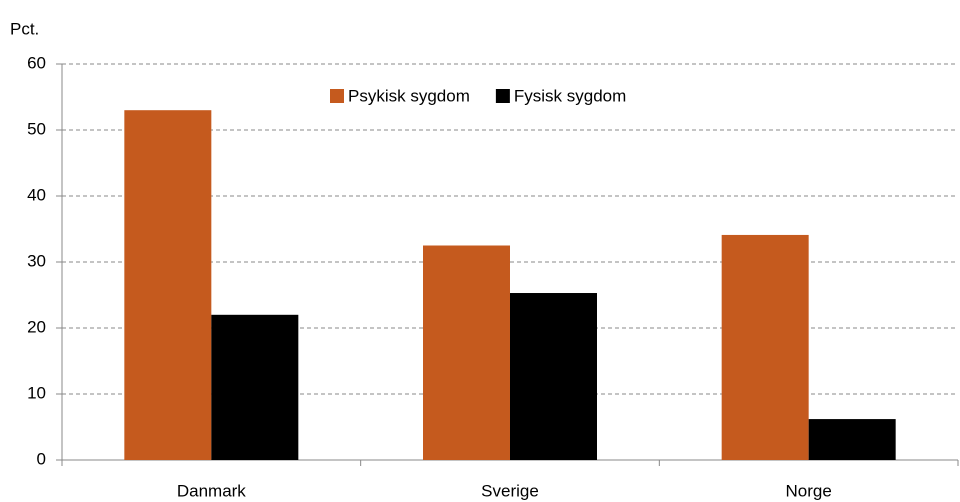 This screenshot has height=502, width=960. I want to click on y-tick-label: 30, so click(36, 260).